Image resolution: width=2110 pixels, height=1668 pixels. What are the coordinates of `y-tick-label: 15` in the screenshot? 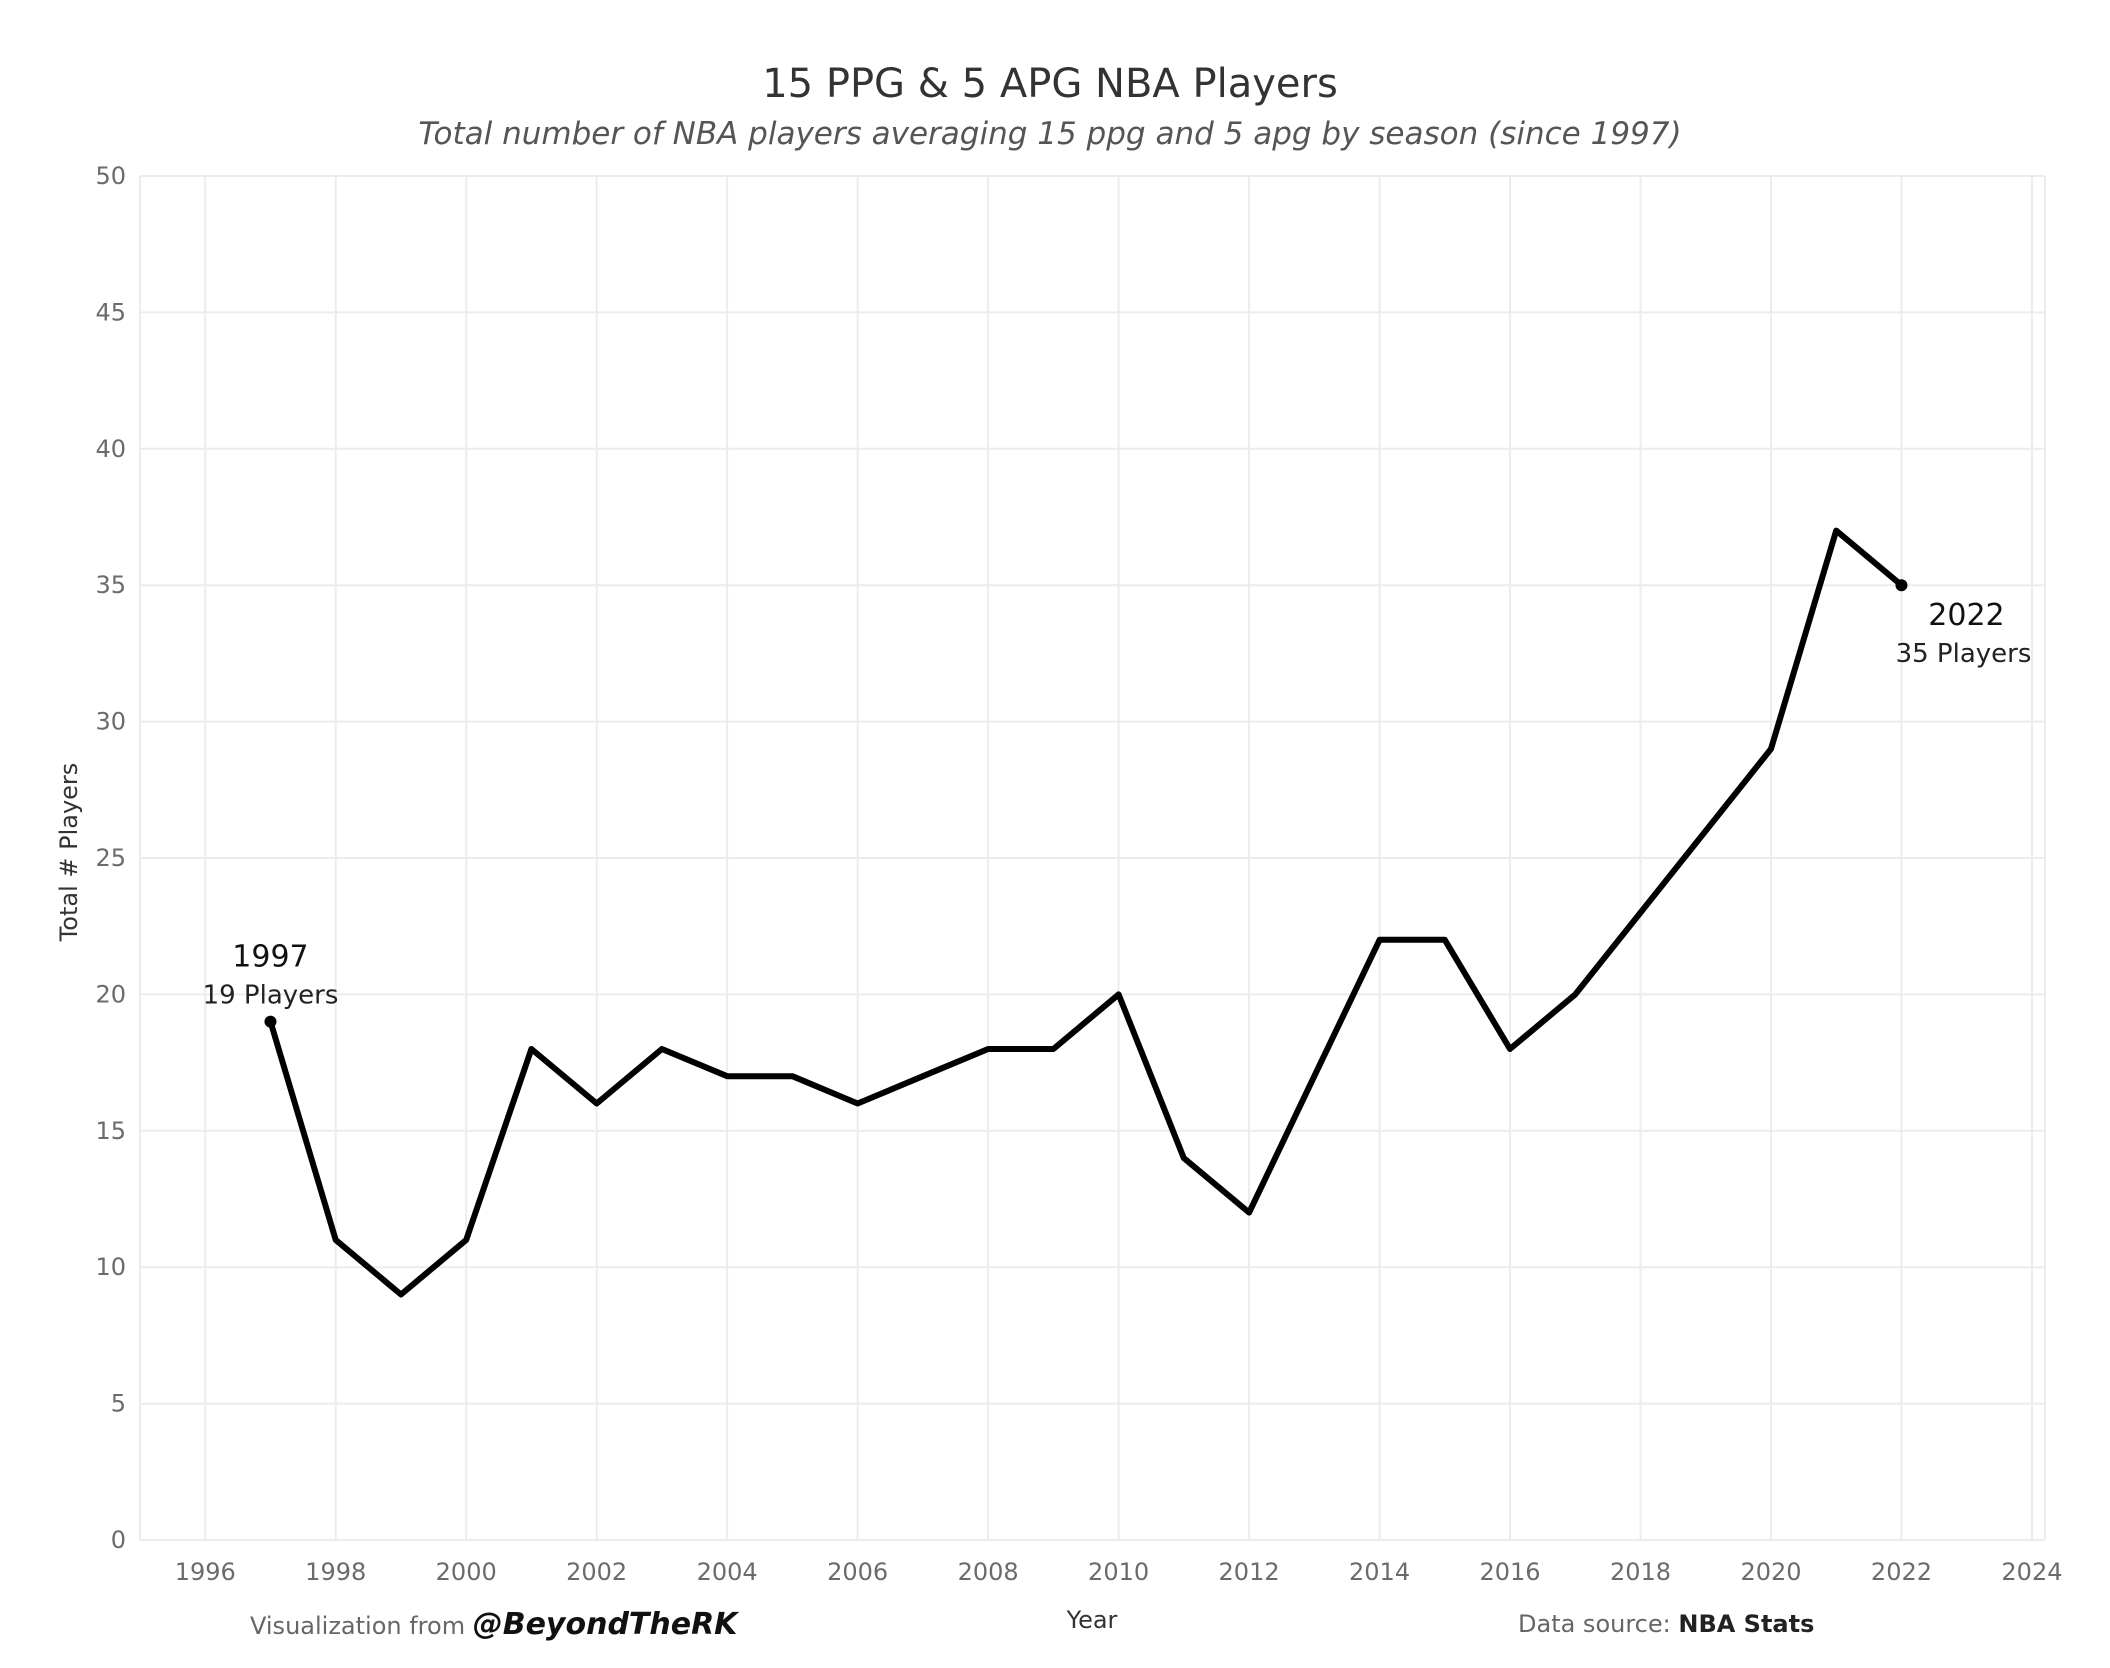 It's located at (110, 1131).